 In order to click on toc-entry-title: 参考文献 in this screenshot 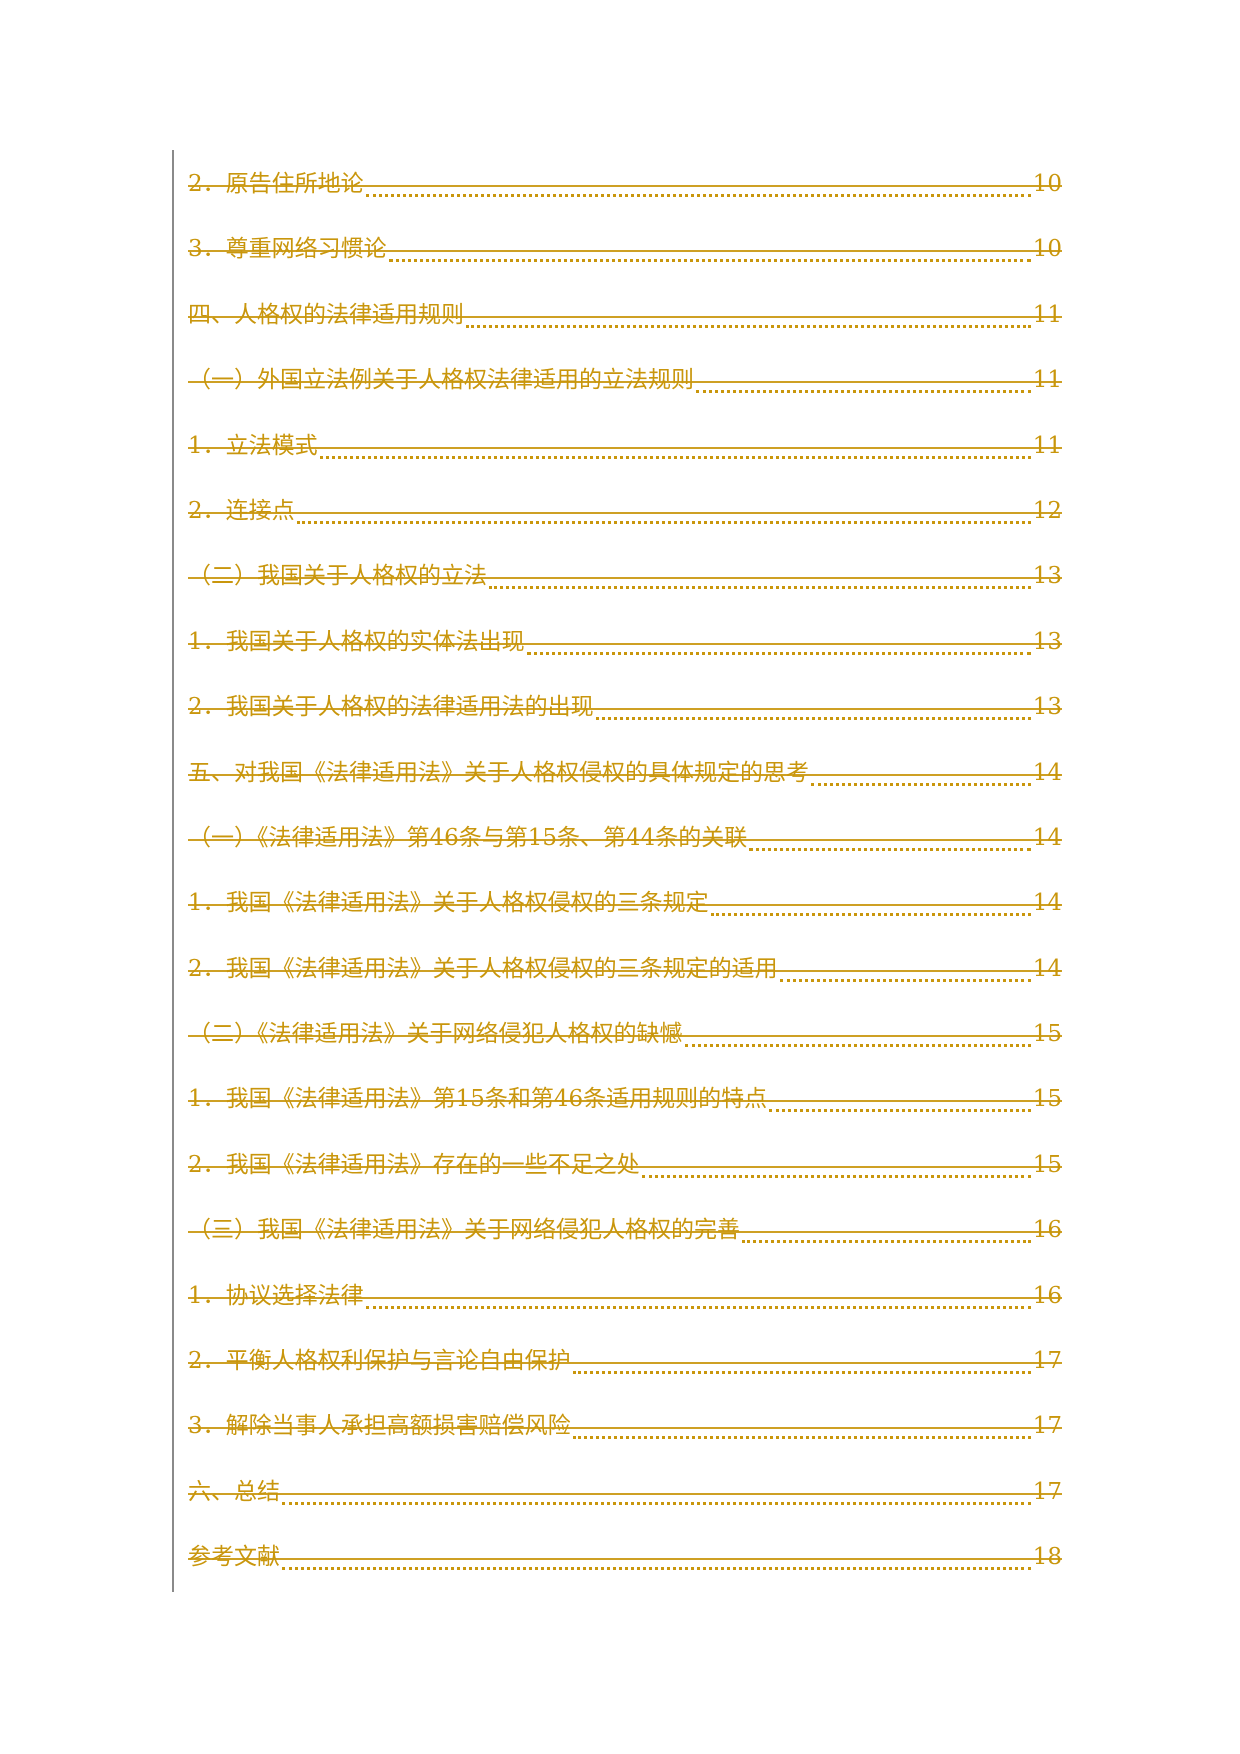, I will do `click(234, 1557)`.